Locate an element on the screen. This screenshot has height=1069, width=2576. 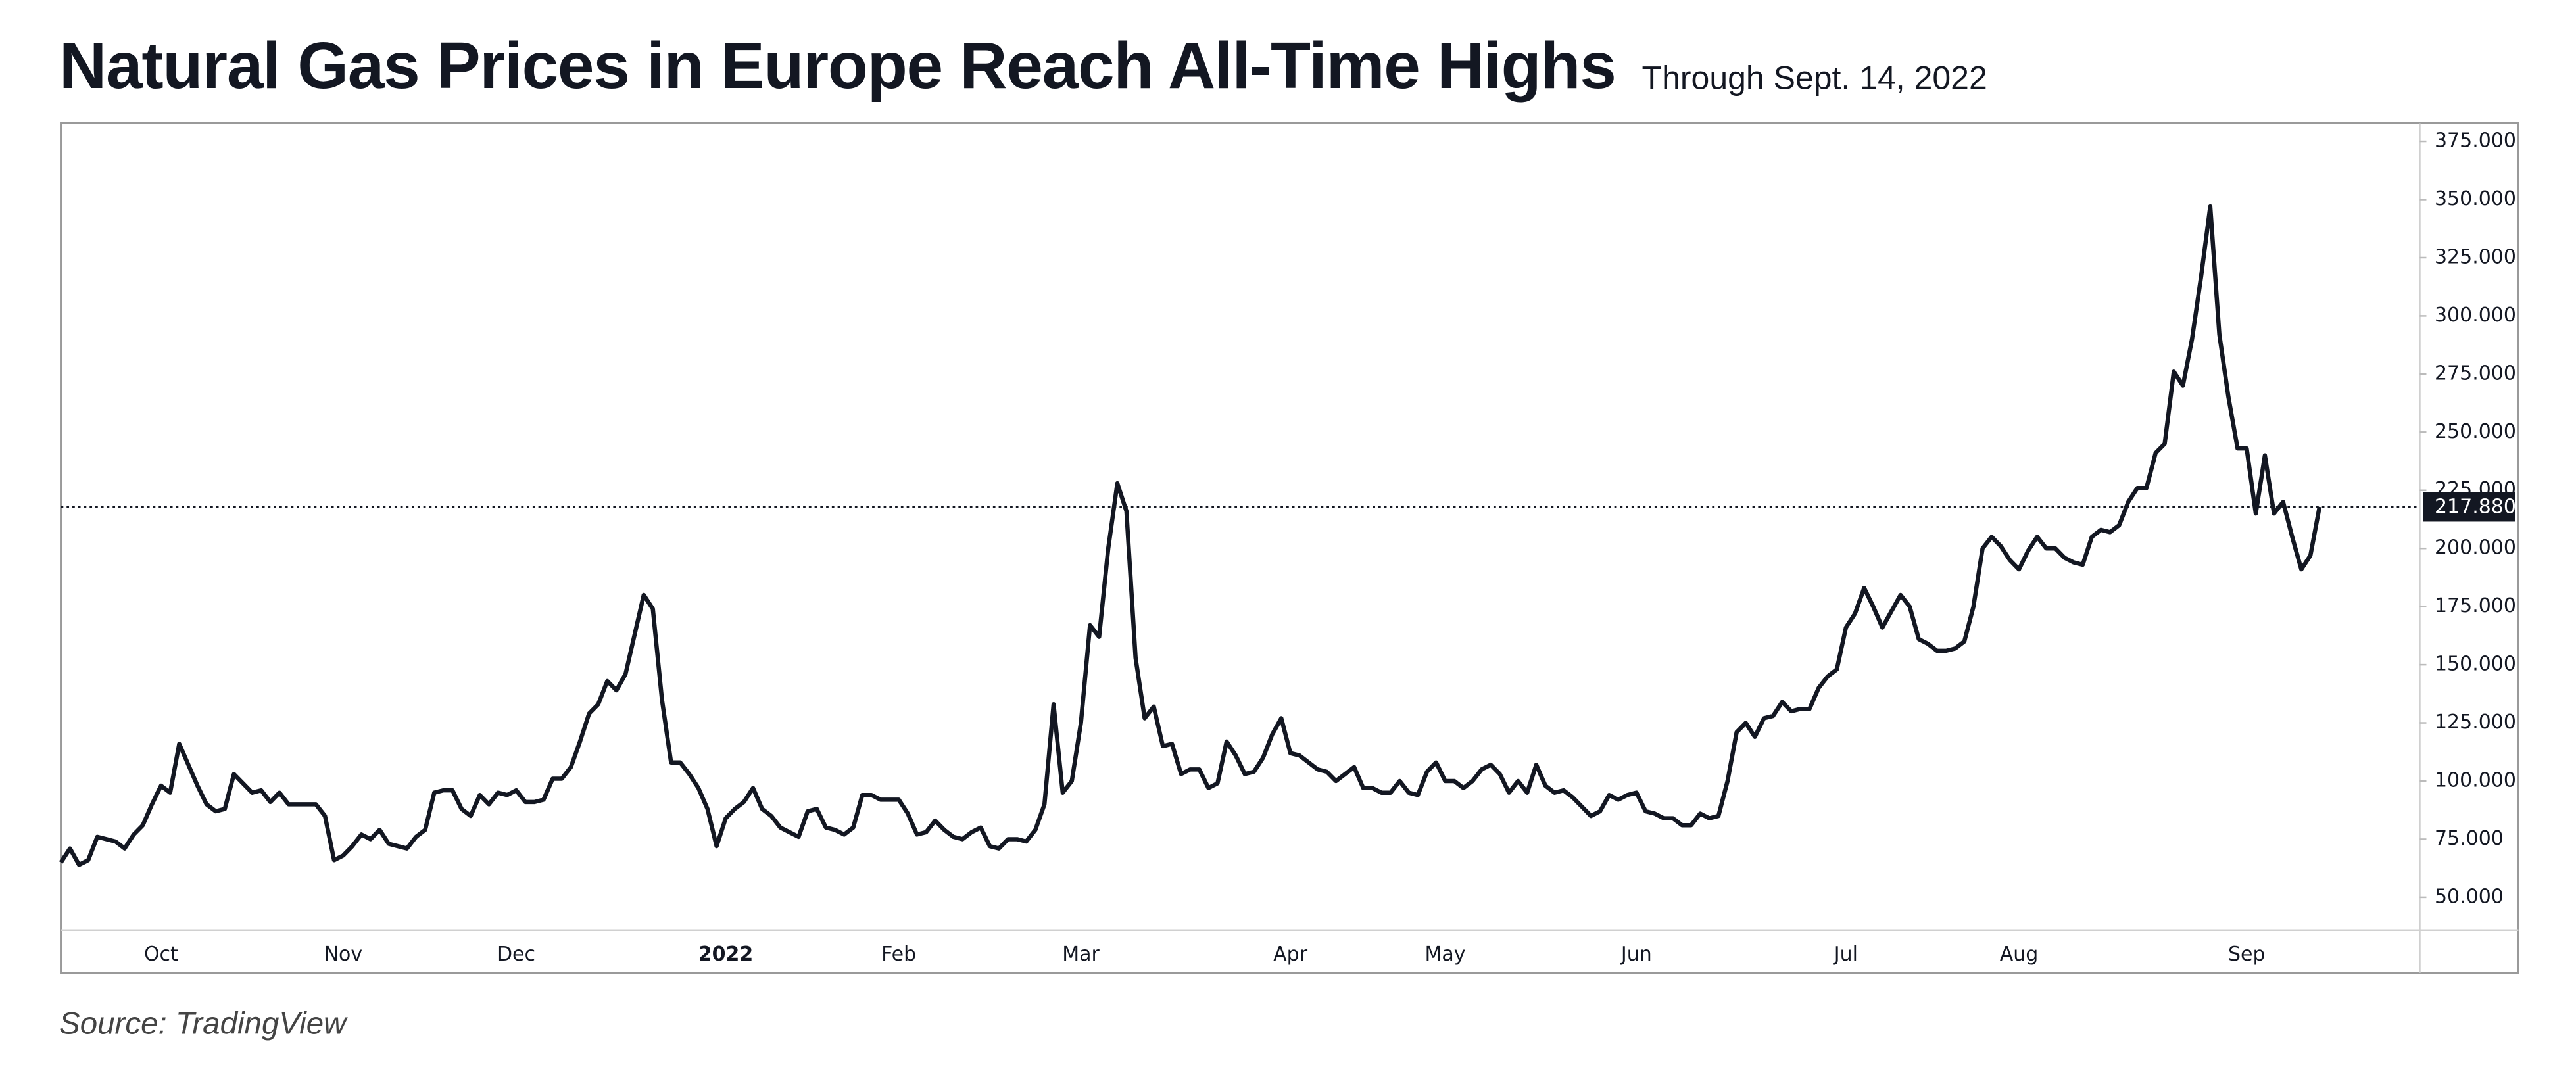
y-tick-label: 250.000 is located at coordinates (2476, 432).